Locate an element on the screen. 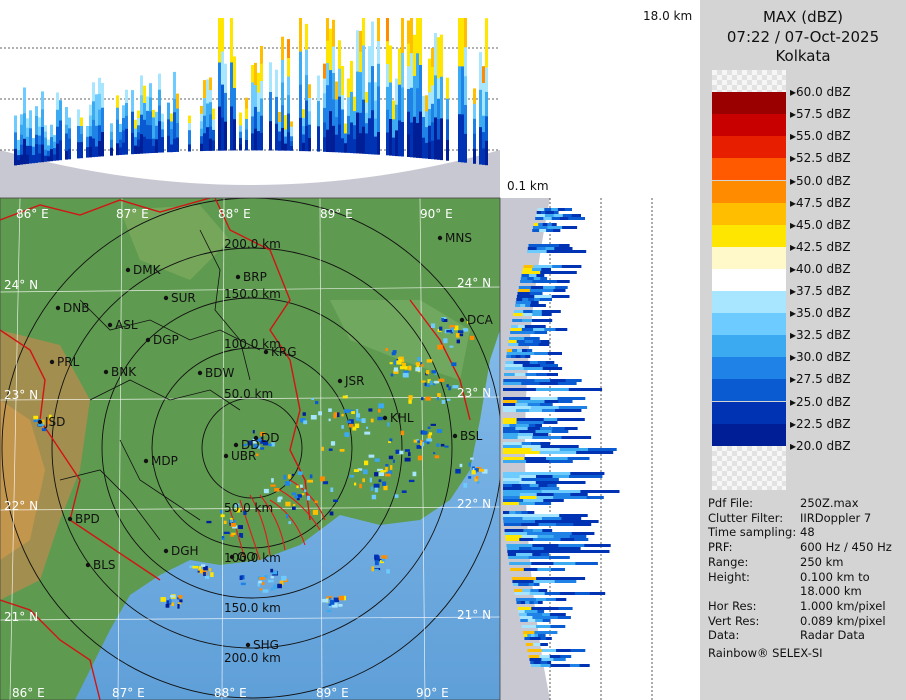 Image resolution: width=906 pixels, height=700 pixels. height-bottom-label: 0.1 km is located at coordinates (528, 186).